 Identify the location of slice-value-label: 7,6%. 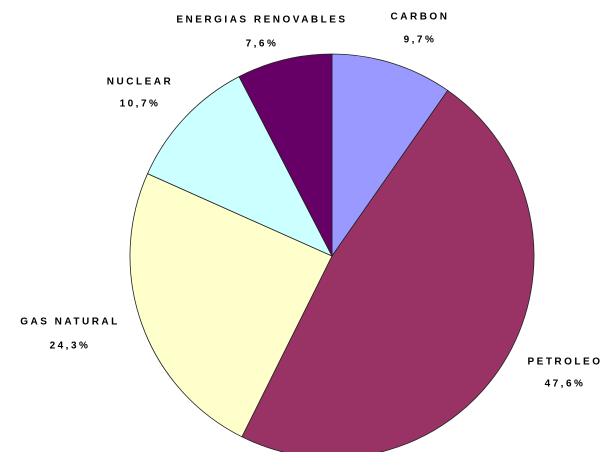
(262, 44).